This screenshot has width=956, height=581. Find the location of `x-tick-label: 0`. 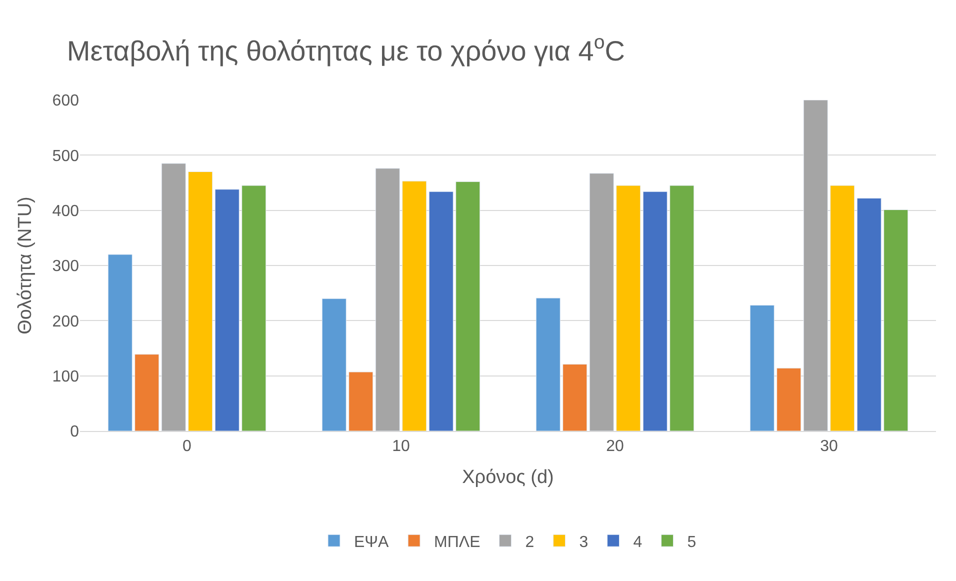

x-tick-label: 0 is located at coordinates (187, 447).